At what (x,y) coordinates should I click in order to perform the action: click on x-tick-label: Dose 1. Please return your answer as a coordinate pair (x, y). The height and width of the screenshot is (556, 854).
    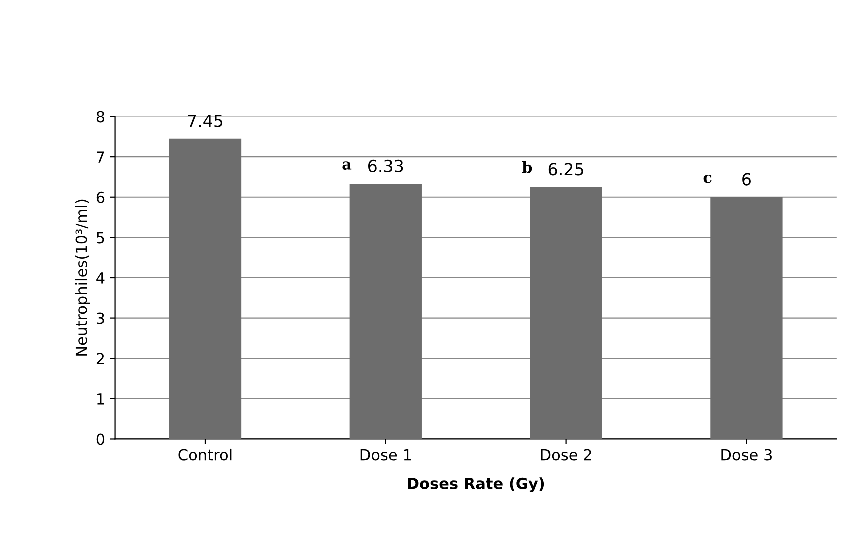
    Looking at the image, I should click on (386, 455).